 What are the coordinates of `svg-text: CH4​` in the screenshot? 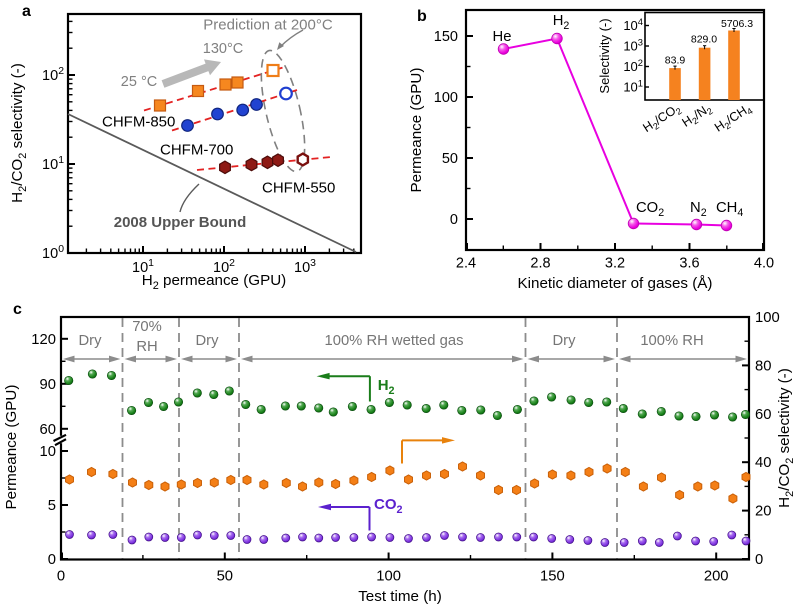 It's located at (729, 209).